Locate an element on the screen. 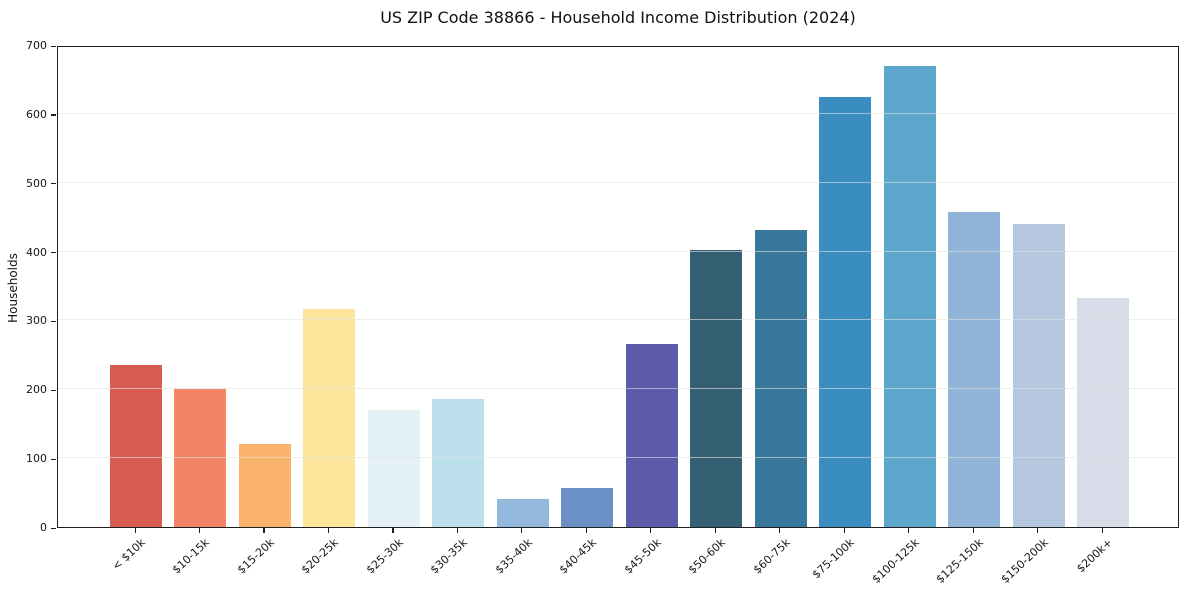 The image size is (1189, 590). y-tick-label: 500 is located at coordinates (36, 183).